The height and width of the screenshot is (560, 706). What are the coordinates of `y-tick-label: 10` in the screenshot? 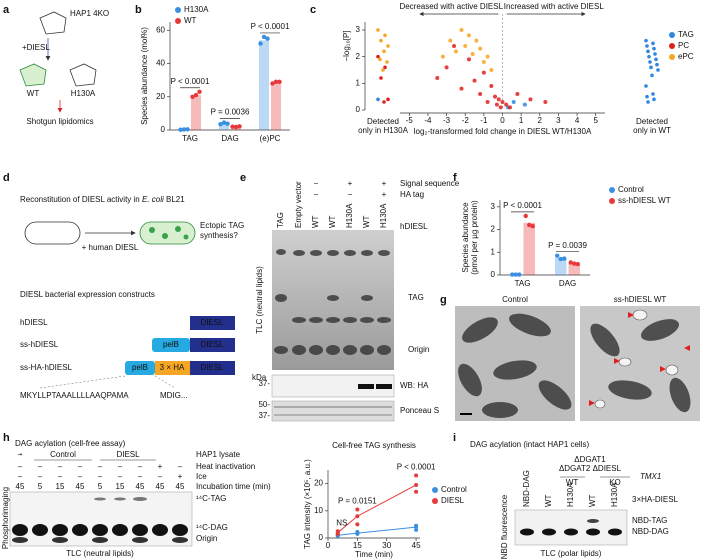 It's located at (318, 510).